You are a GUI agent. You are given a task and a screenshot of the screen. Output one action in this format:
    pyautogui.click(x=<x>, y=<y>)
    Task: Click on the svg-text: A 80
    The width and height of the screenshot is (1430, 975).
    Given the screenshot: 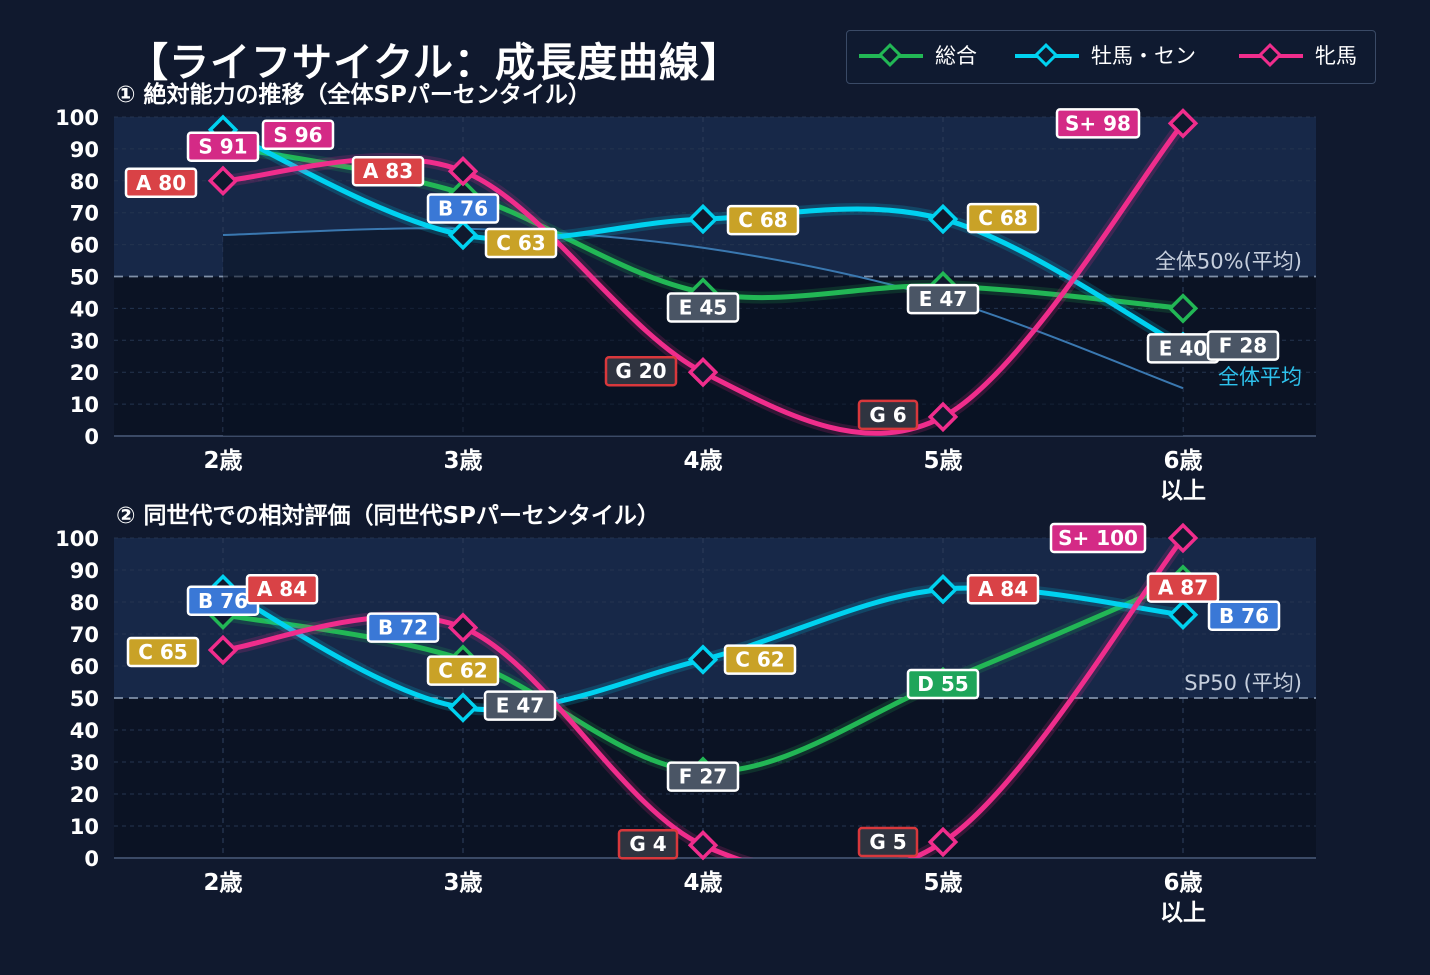 What is the action you would take?
    pyautogui.click(x=161, y=183)
    